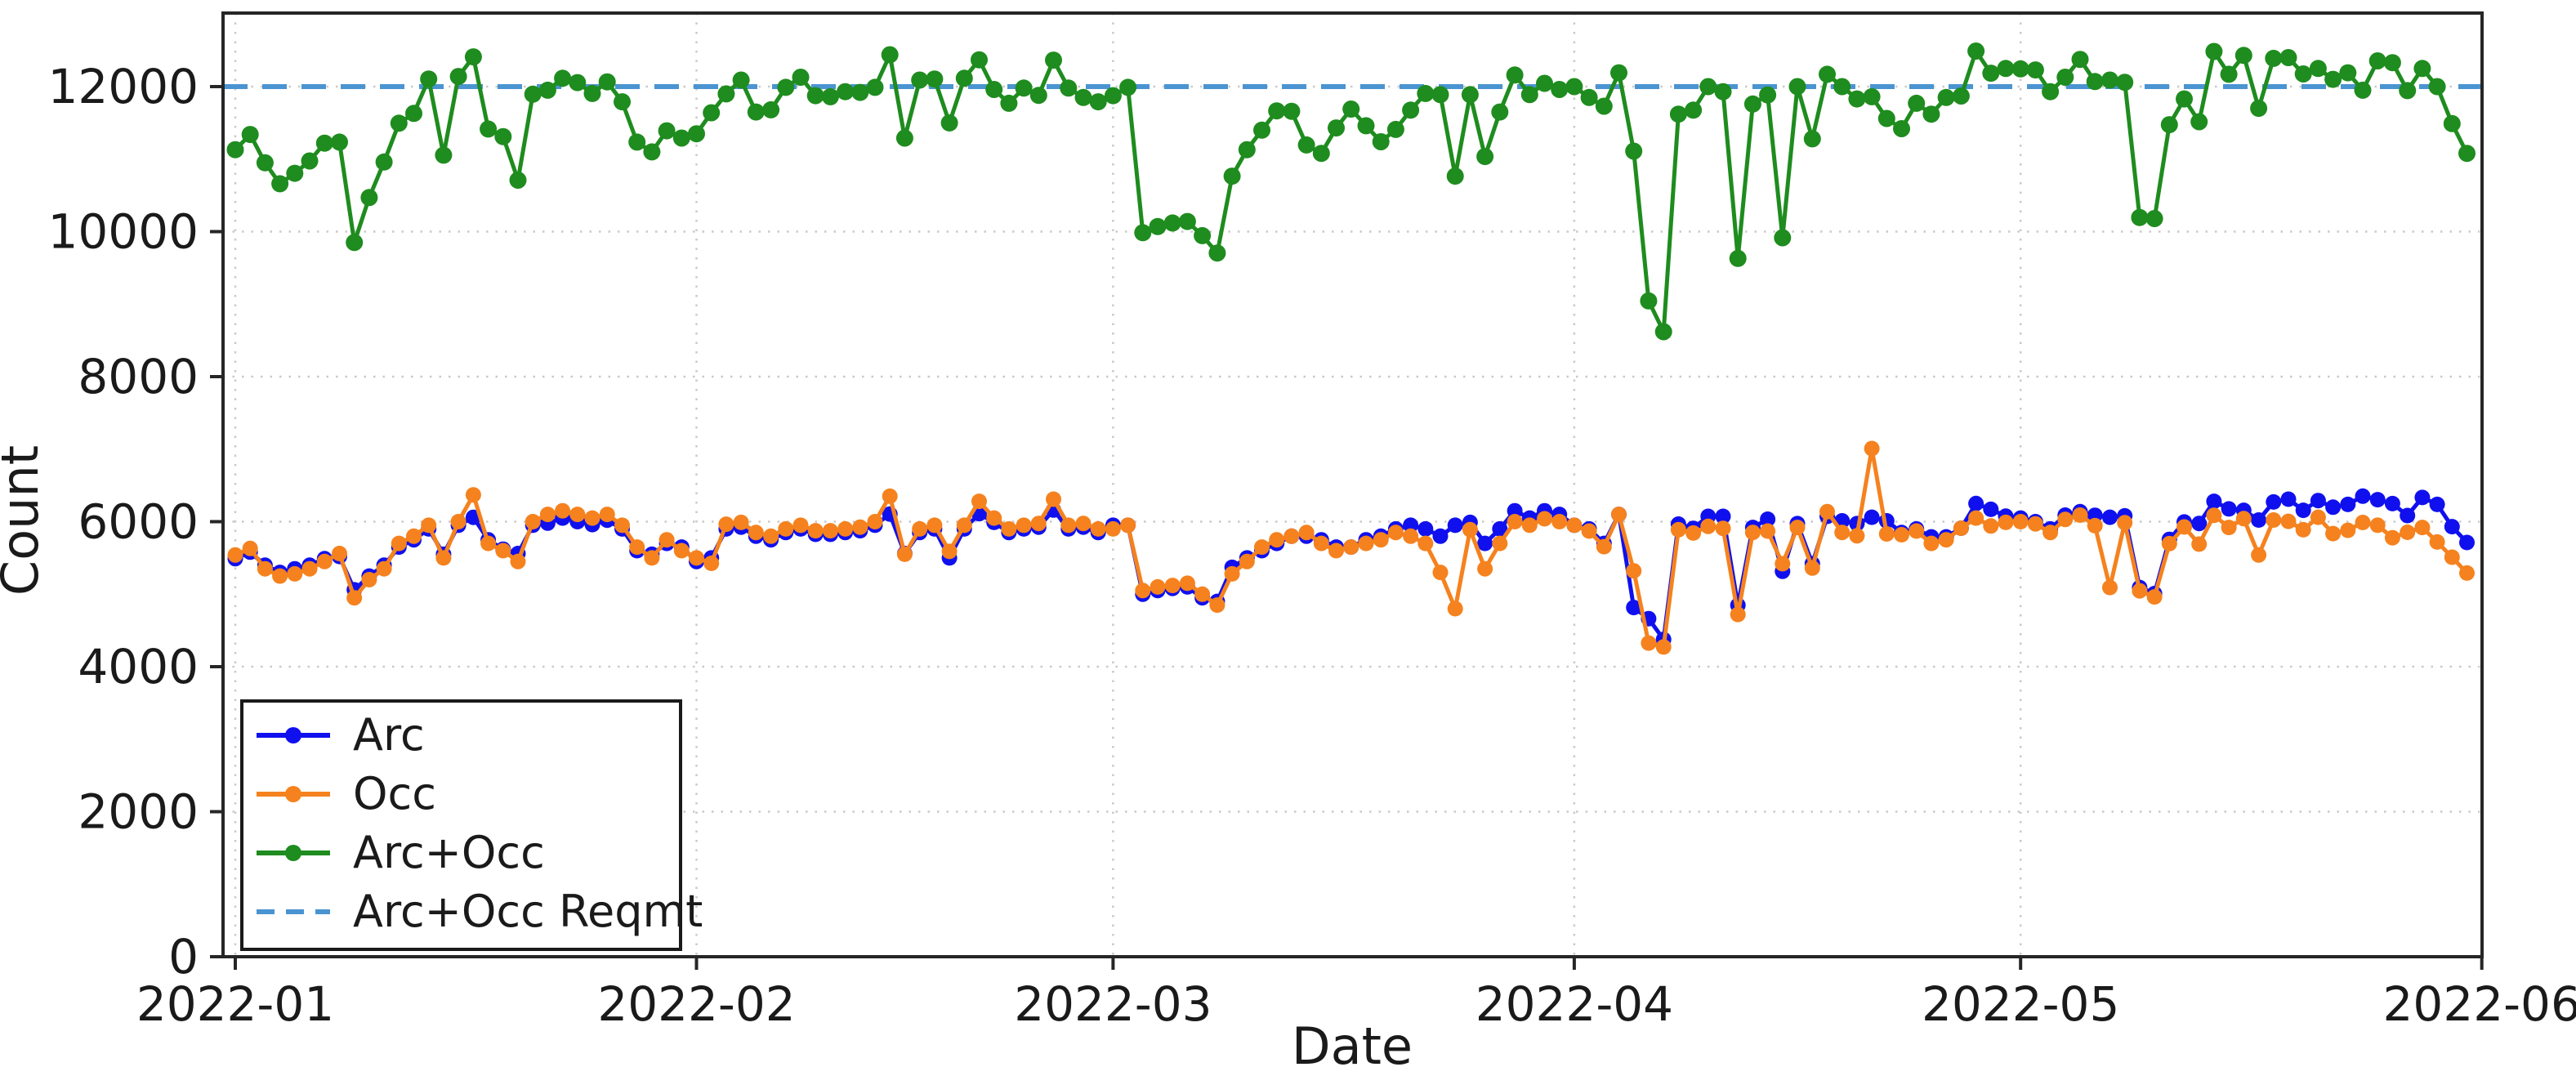  I want to click on legend-marker, so click(293, 853).